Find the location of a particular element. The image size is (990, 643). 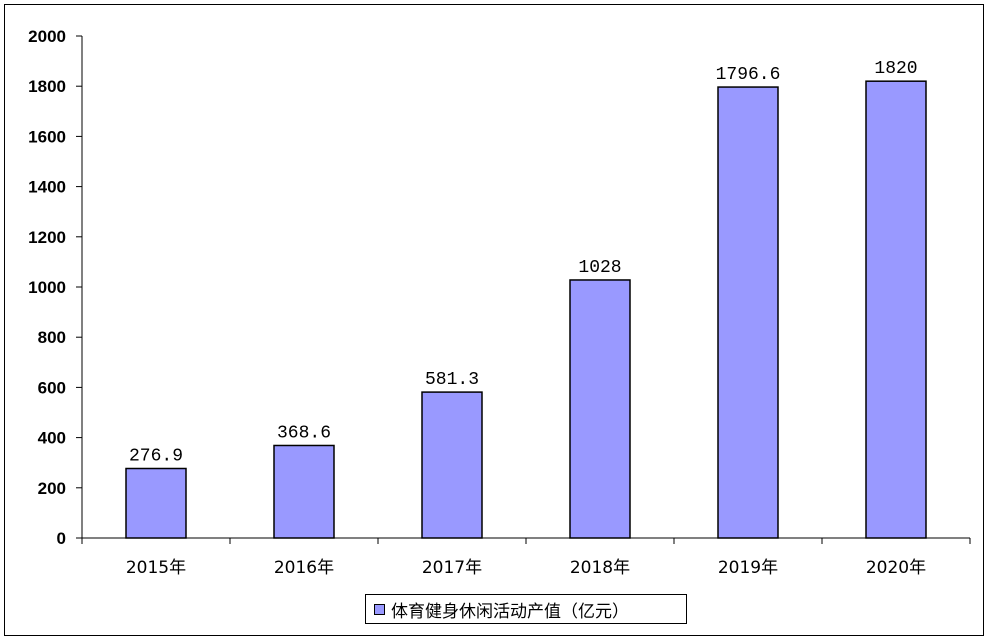

y-tick-label: 1600 is located at coordinates (47, 136).